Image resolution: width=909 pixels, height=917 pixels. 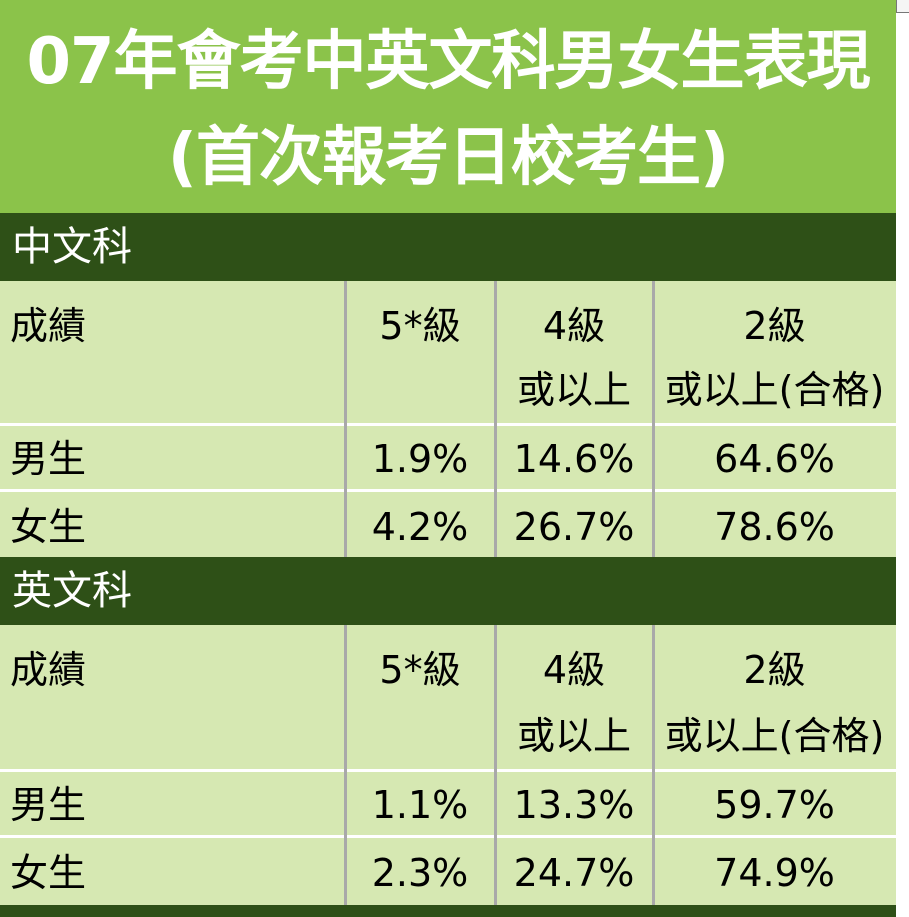 What do you see at coordinates (774, 873) in the screenshot?
I see `value-level-2: 74.9%` at bounding box center [774, 873].